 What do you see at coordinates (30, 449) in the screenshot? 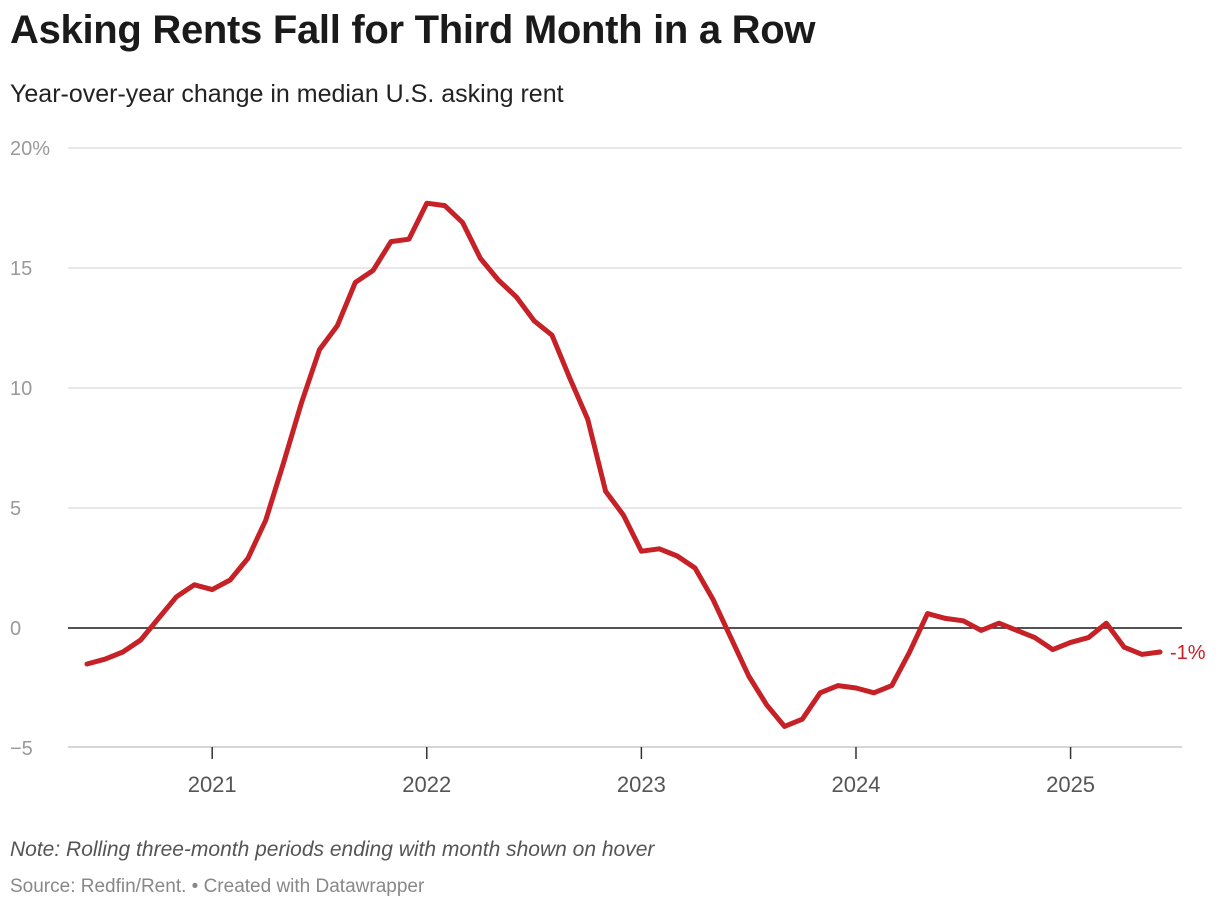
I see `y-axis-ticks: −5 0 5 10 15 20%` at bounding box center [30, 449].